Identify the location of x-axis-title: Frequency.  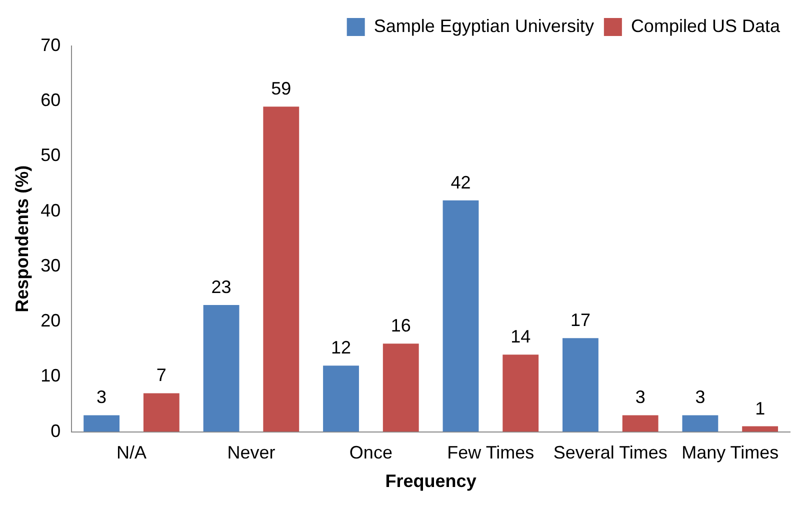
(430, 481).